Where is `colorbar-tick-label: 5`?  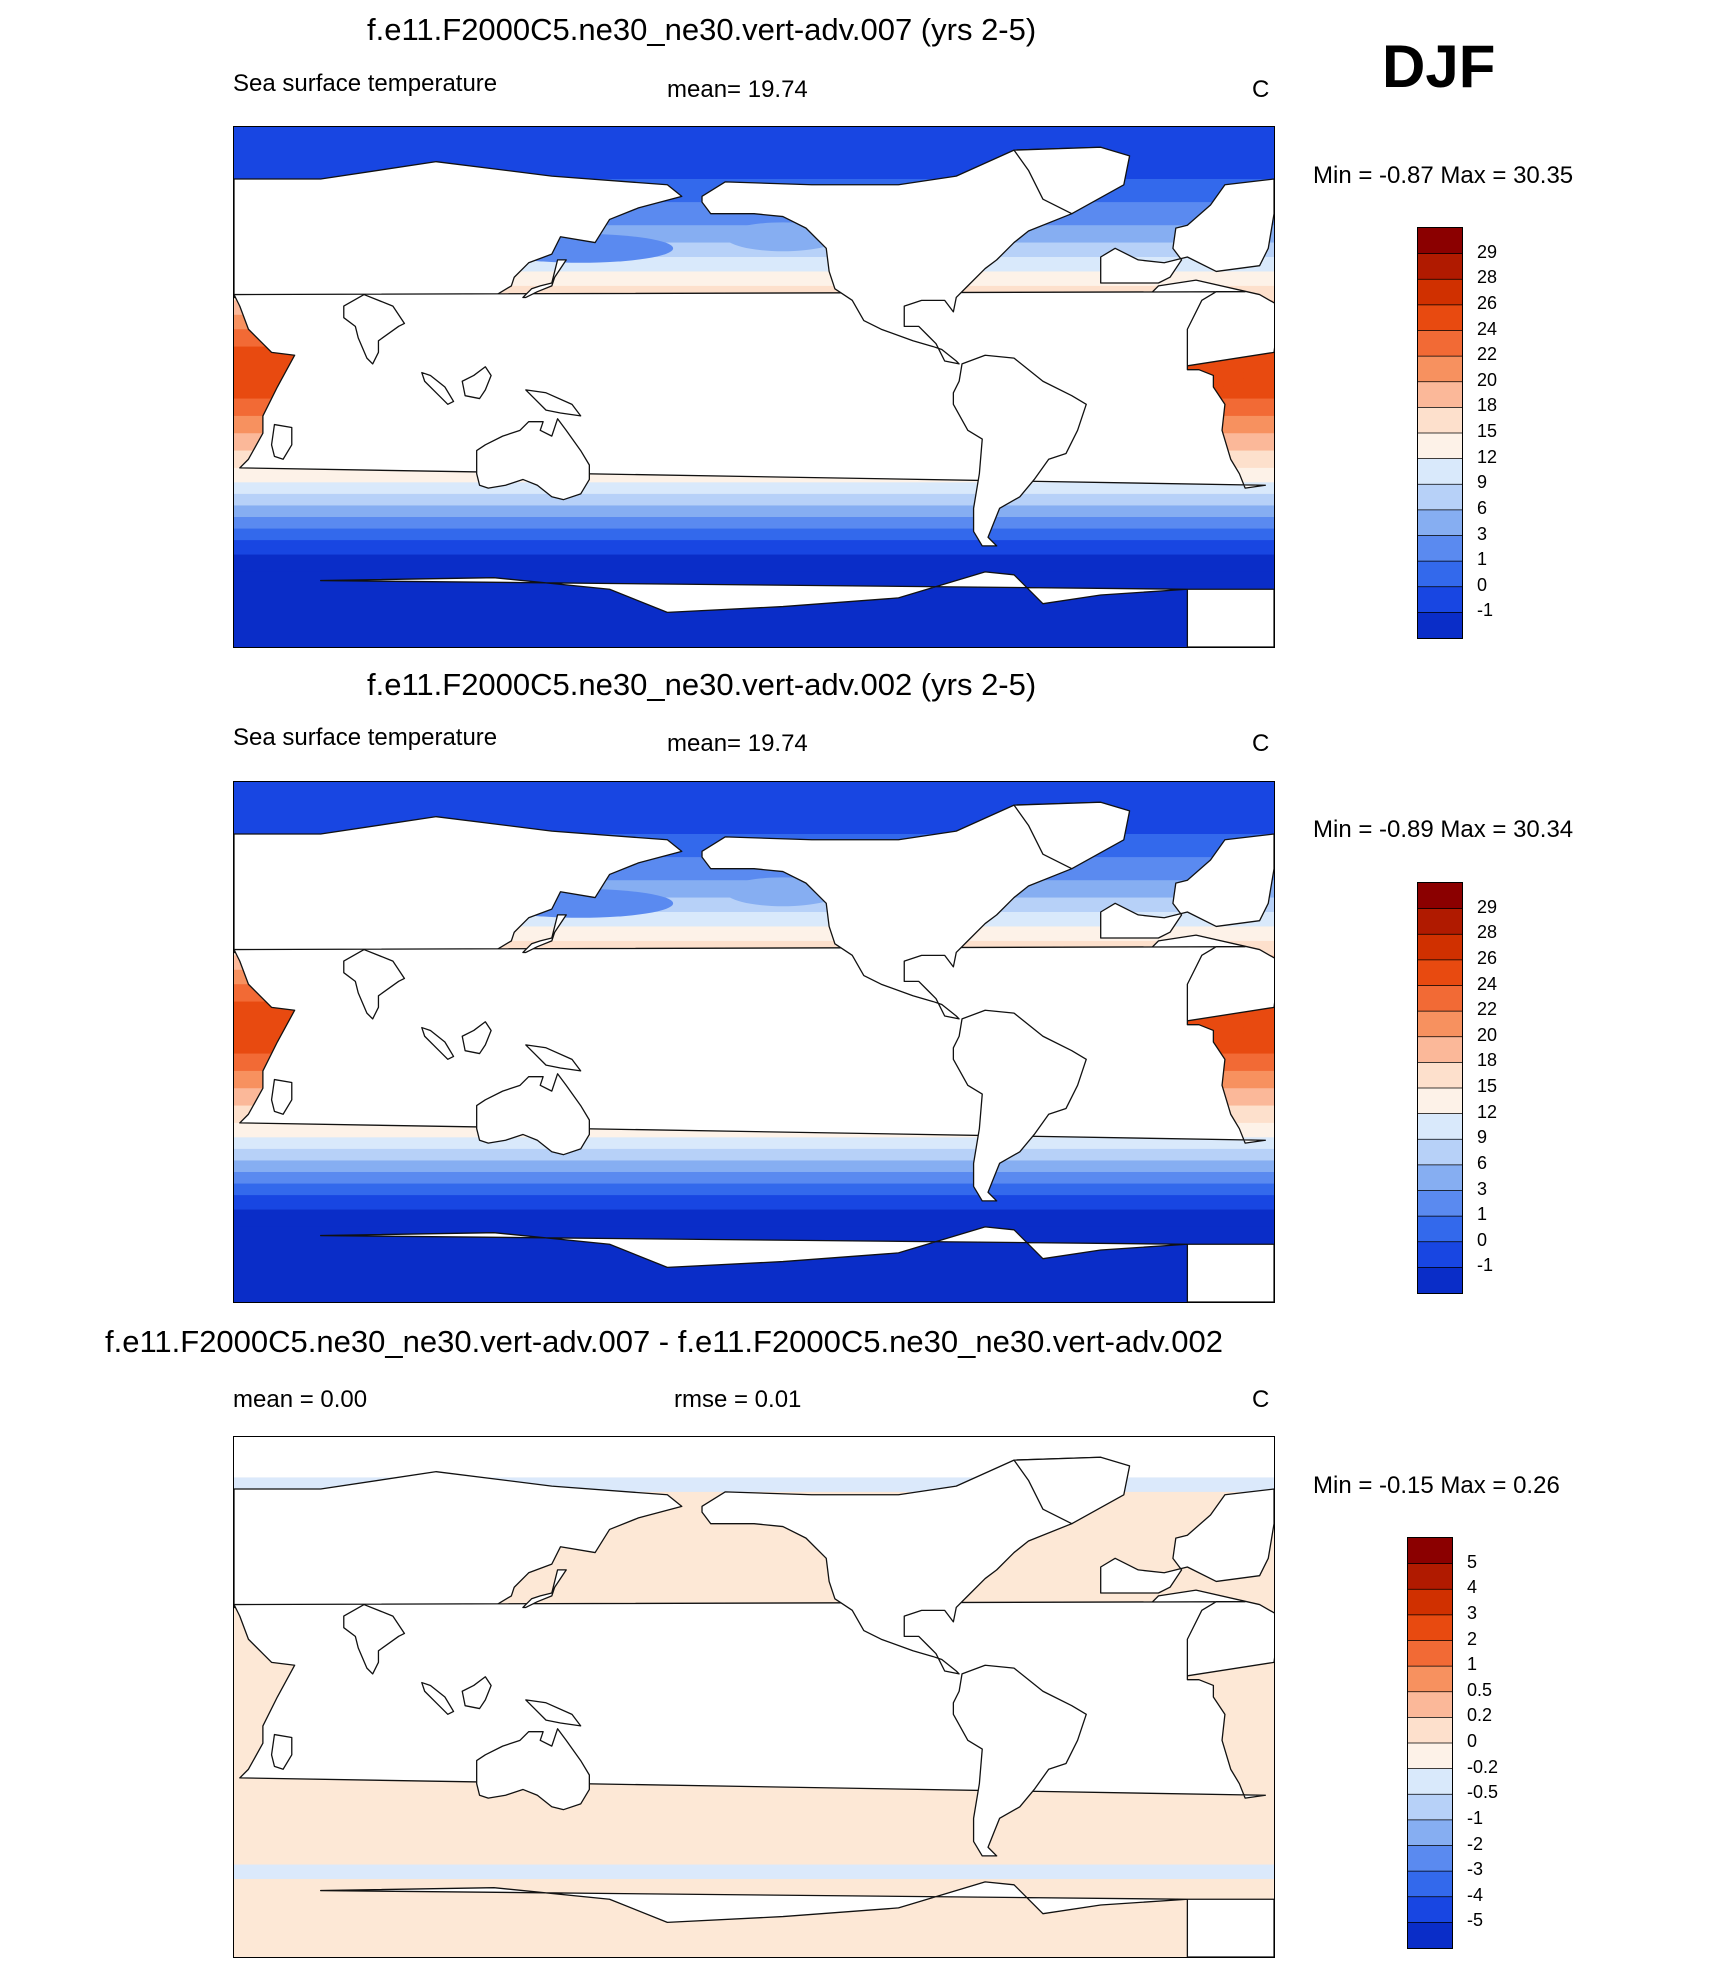 colorbar-tick-label: 5 is located at coordinates (1472, 1561).